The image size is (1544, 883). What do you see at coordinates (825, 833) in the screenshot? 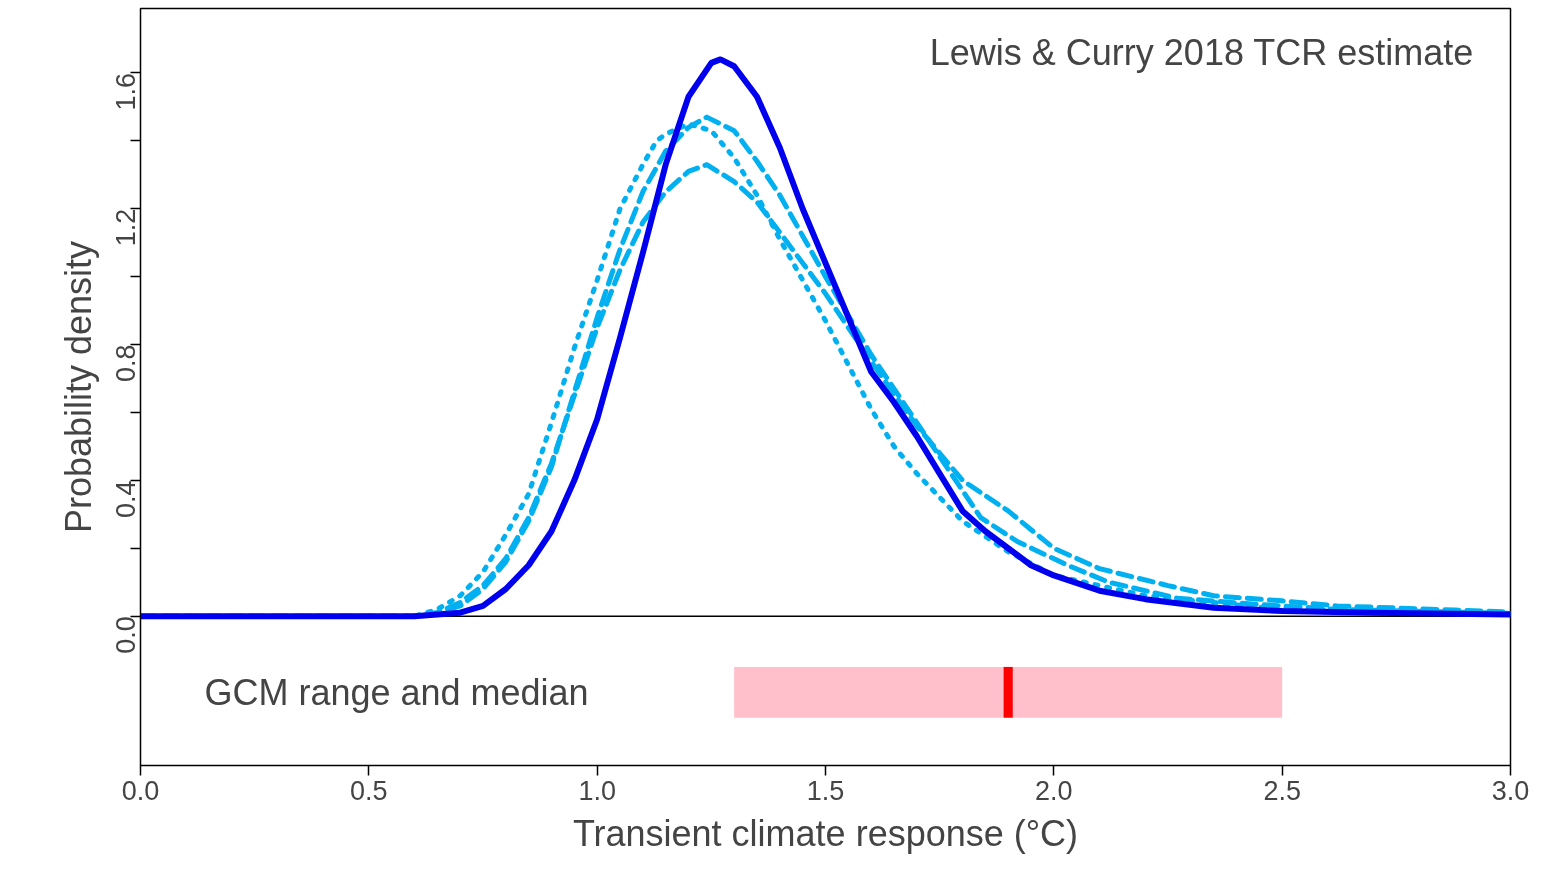
I see `x-axis-title: Transient climate response (°C)` at bounding box center [825, 833].